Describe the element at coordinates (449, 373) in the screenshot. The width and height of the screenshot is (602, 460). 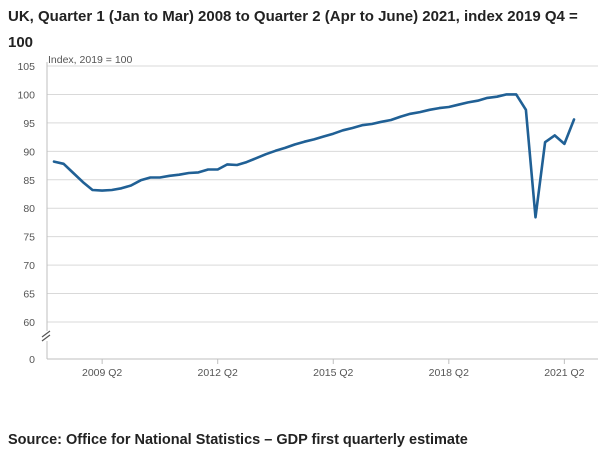
I see `x-tick-label: 2018 Q2` at that location.